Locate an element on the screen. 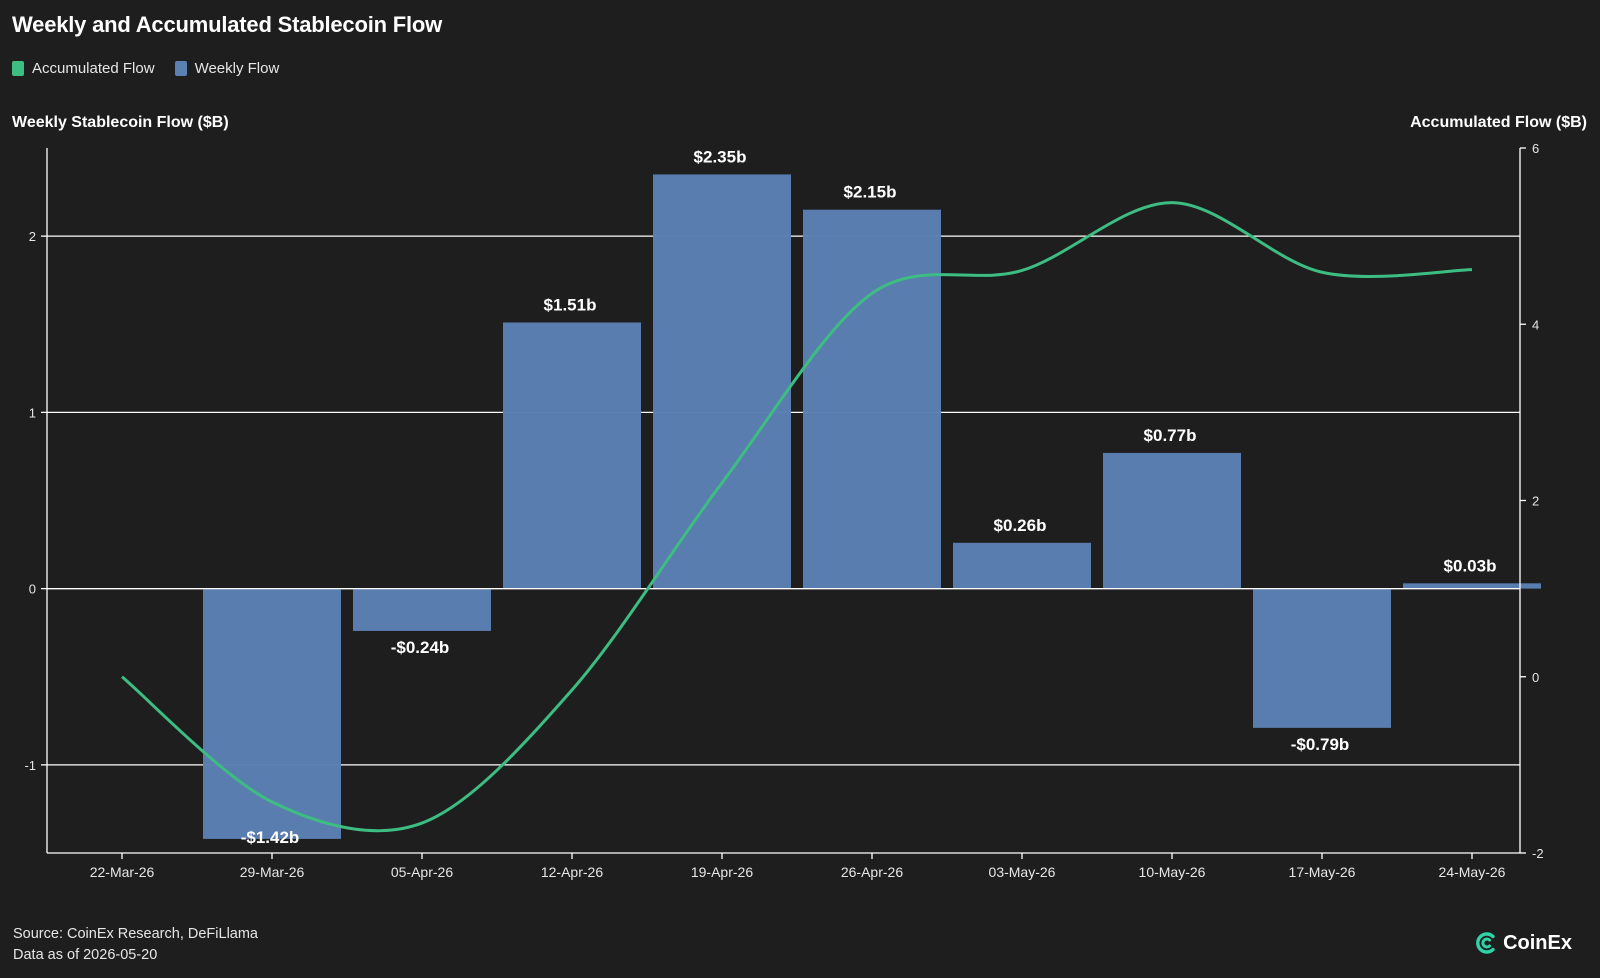 Image resolution: width=1600 pixels, height=978 pixels. data-label-19-Apr-26: $2.35b is located at coordinates (720, 156).